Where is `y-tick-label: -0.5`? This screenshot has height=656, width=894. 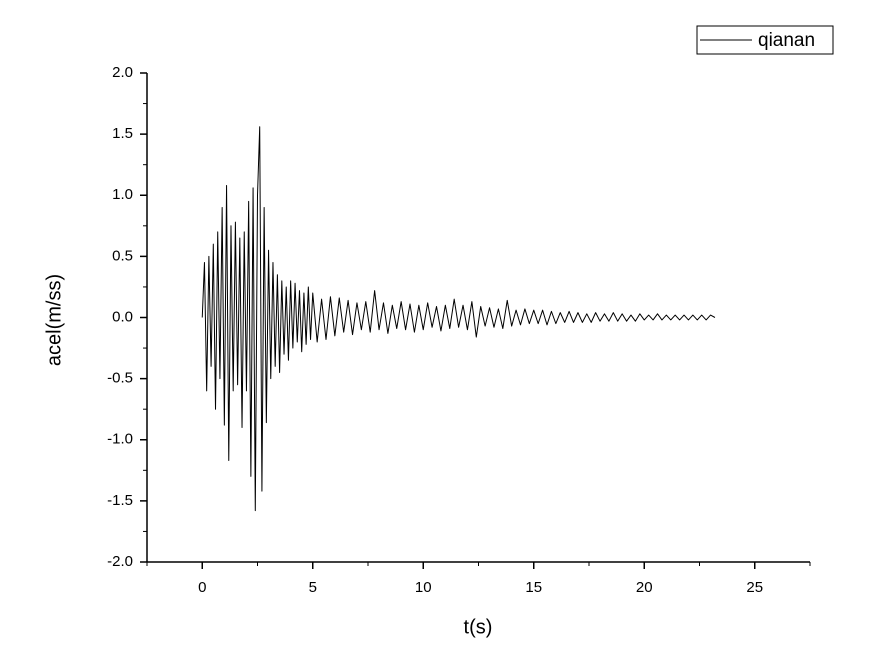
y-tick-label: -0.5 is located at coordinates (120, 378).